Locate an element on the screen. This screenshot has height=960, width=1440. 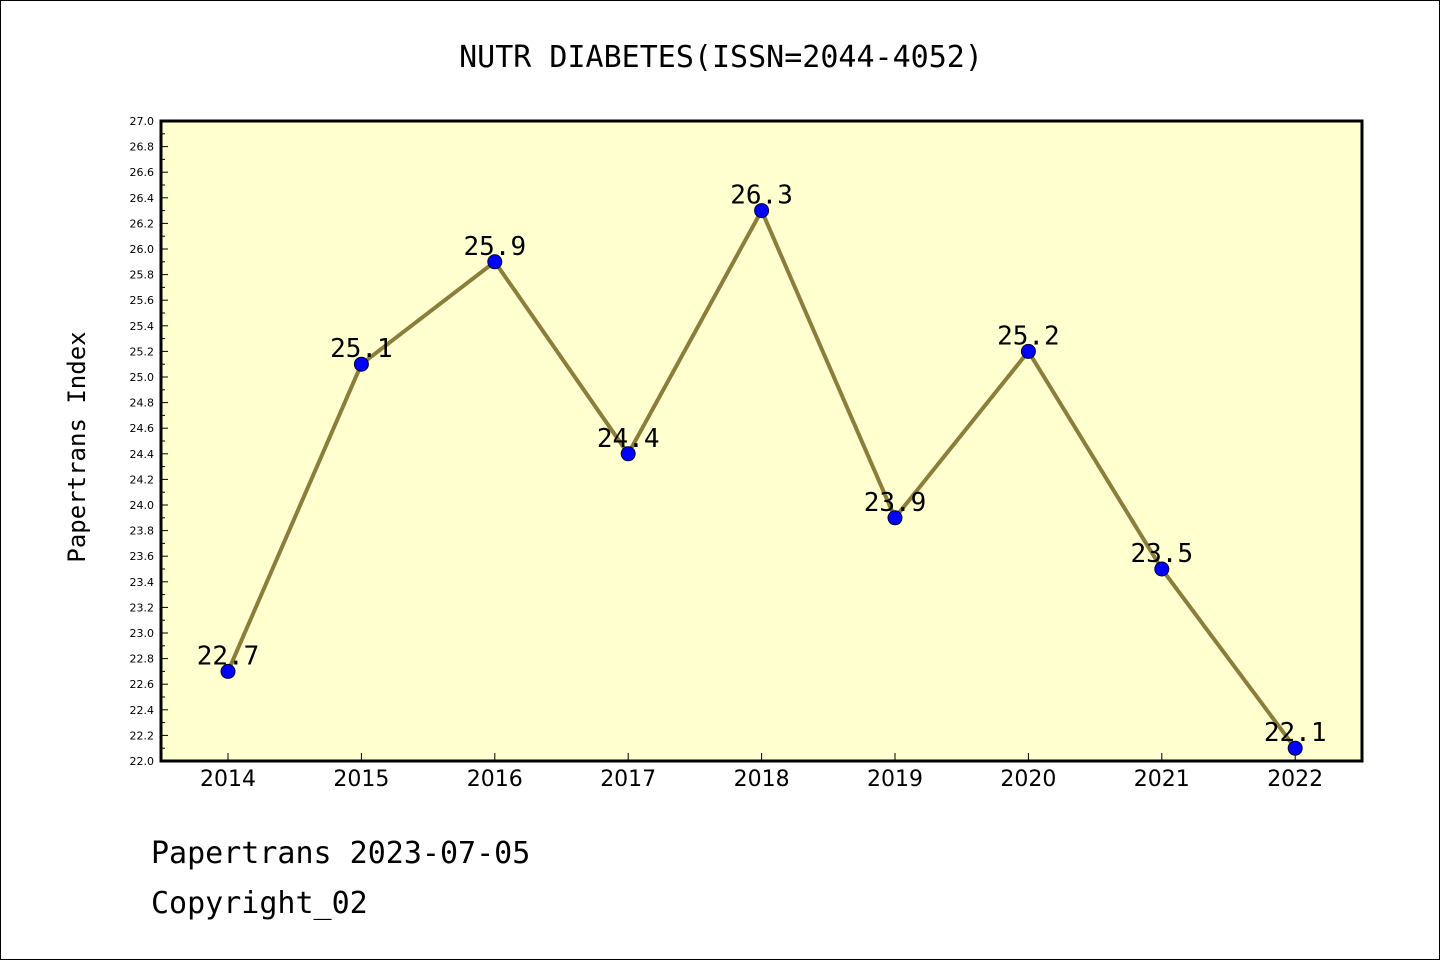
data-label: 25.9 is located at coordinates (494, 247).